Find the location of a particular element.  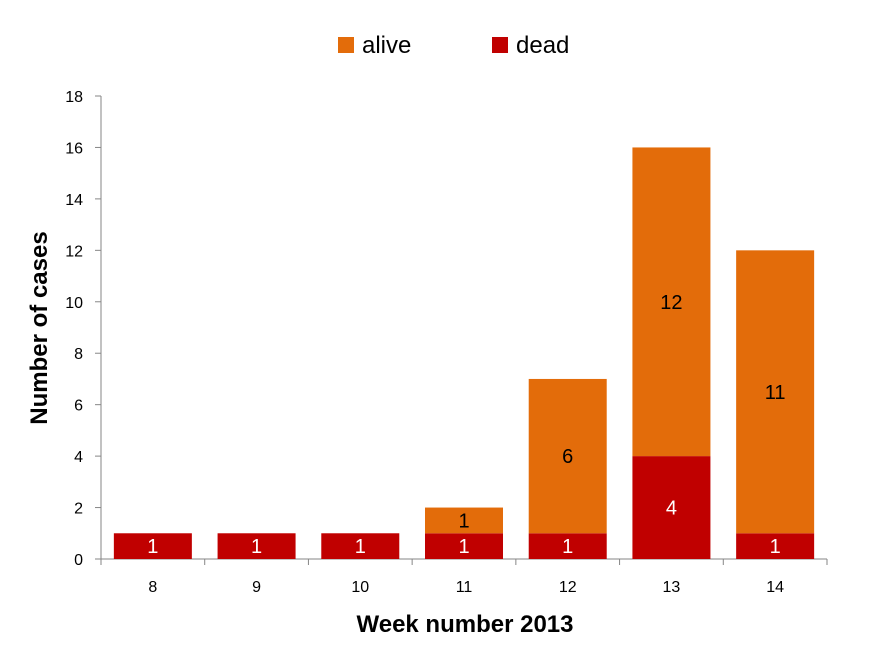

x-axis: 8 9 10 11 12 13 14 is located at coordinates (464, 577).